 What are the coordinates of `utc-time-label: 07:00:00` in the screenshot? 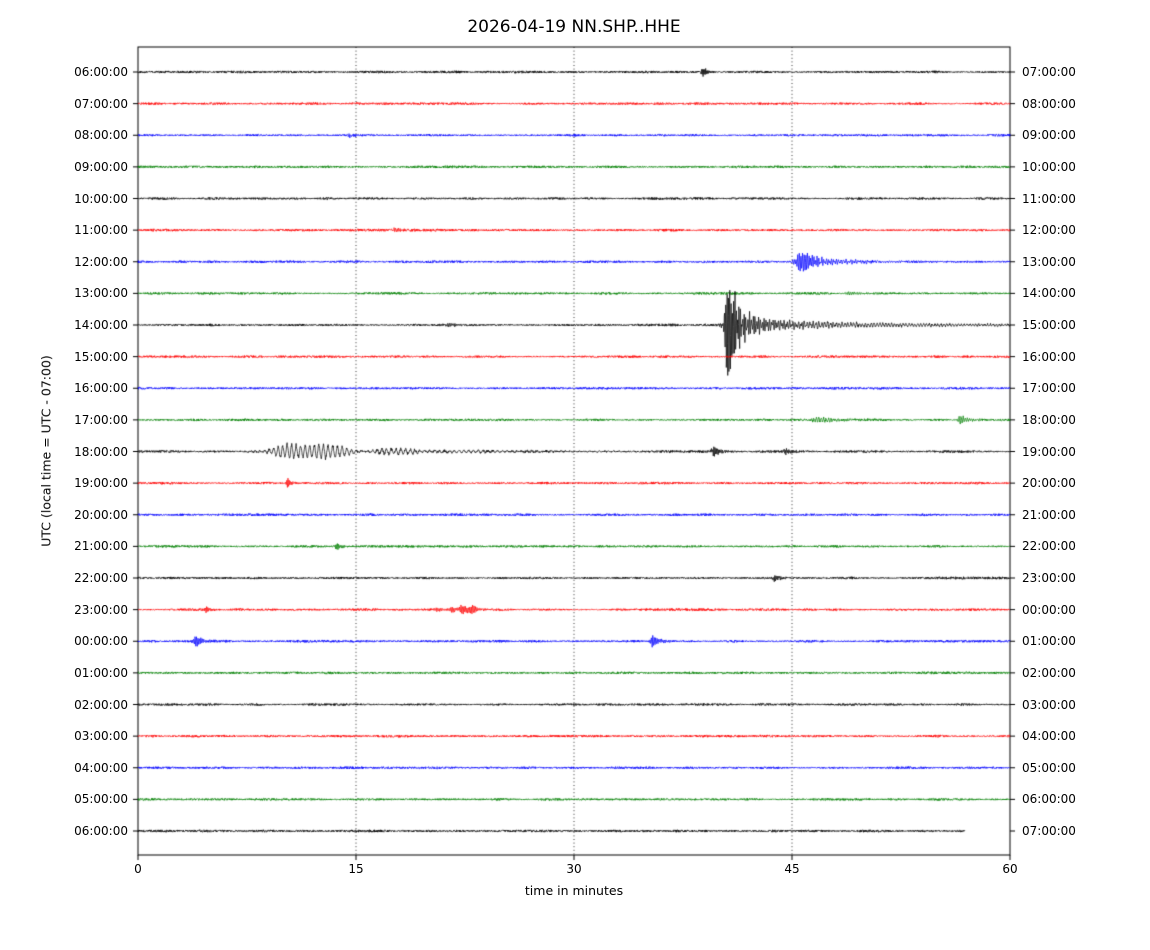 It's located at (101, 103).